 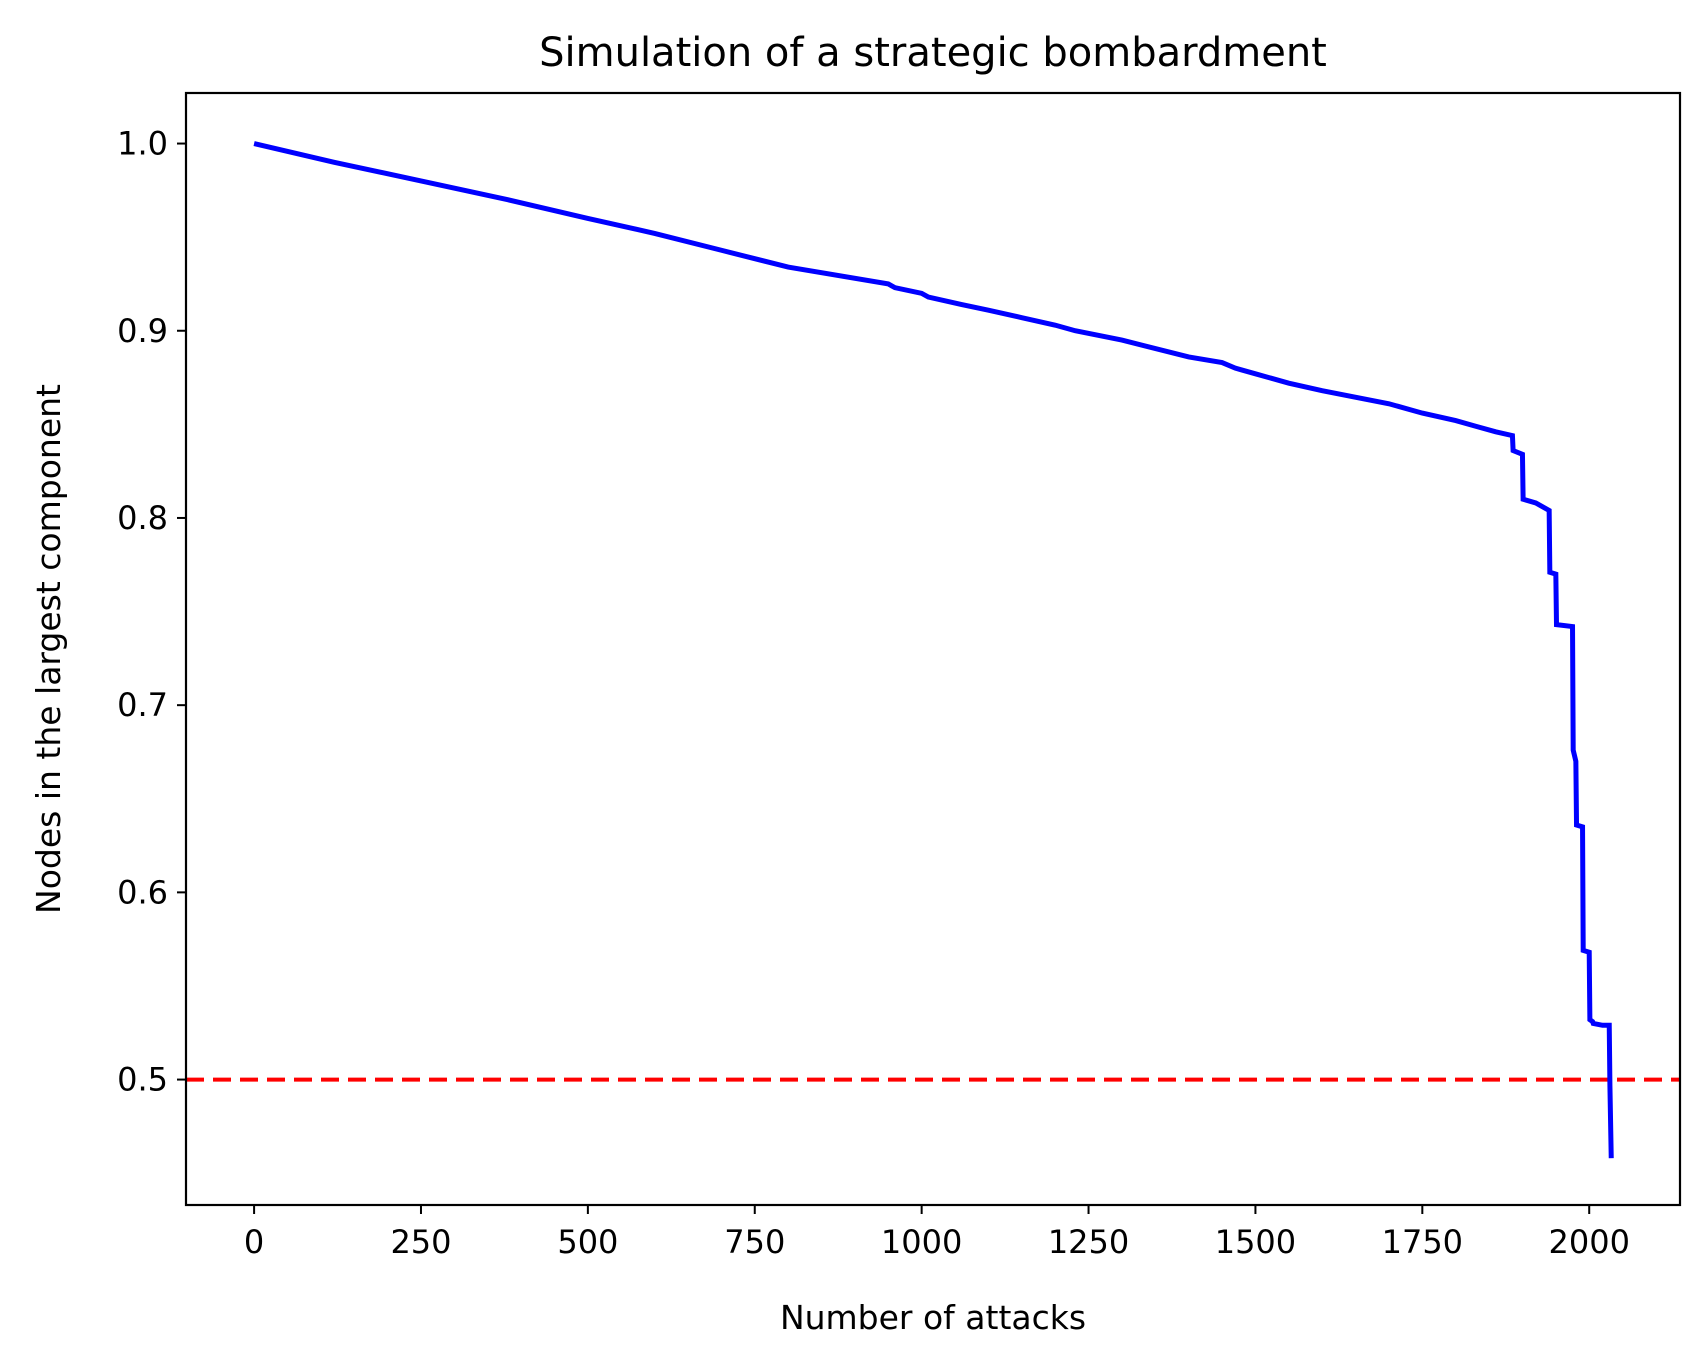 What do you see at coordinates (933, 53) in the screenshot?
I see `chart-title: Simulation of a strategic bombardment` at bounding box center [933, 53].